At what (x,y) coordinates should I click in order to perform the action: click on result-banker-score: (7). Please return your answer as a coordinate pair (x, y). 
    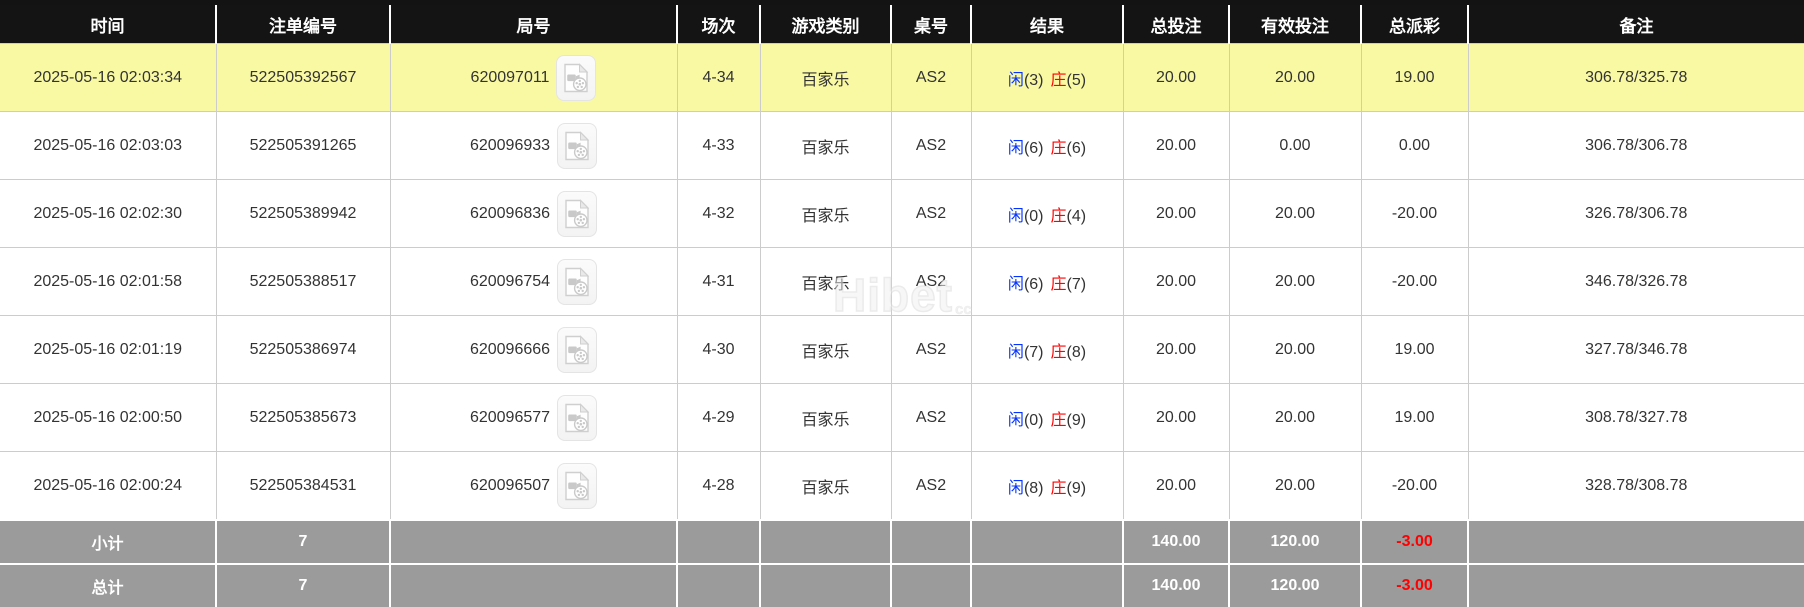
    Looking at the image, I should click on (1076, 284).